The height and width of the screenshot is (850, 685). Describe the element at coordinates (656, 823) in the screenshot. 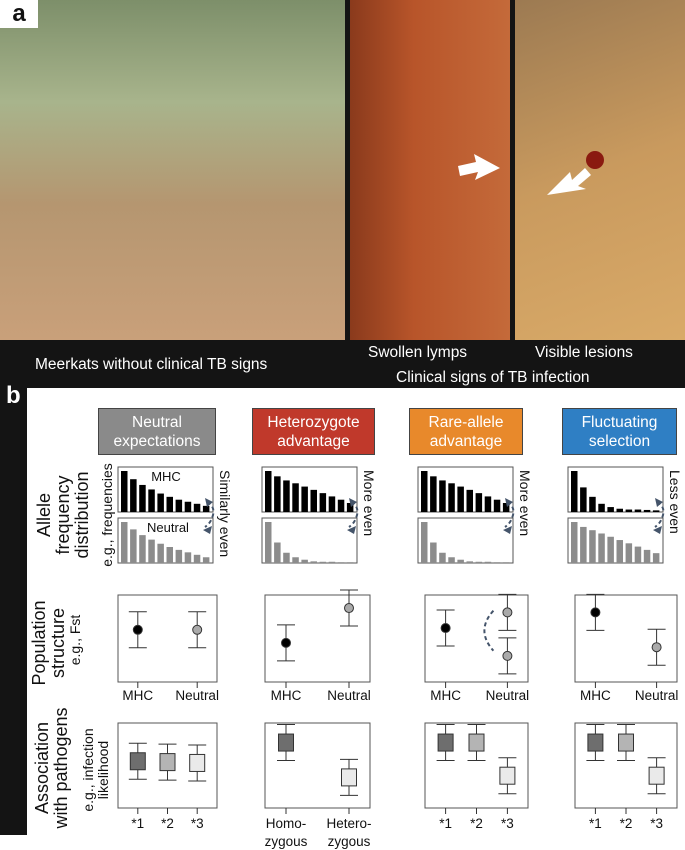

I see `assoc-x-label: *3` at that location.